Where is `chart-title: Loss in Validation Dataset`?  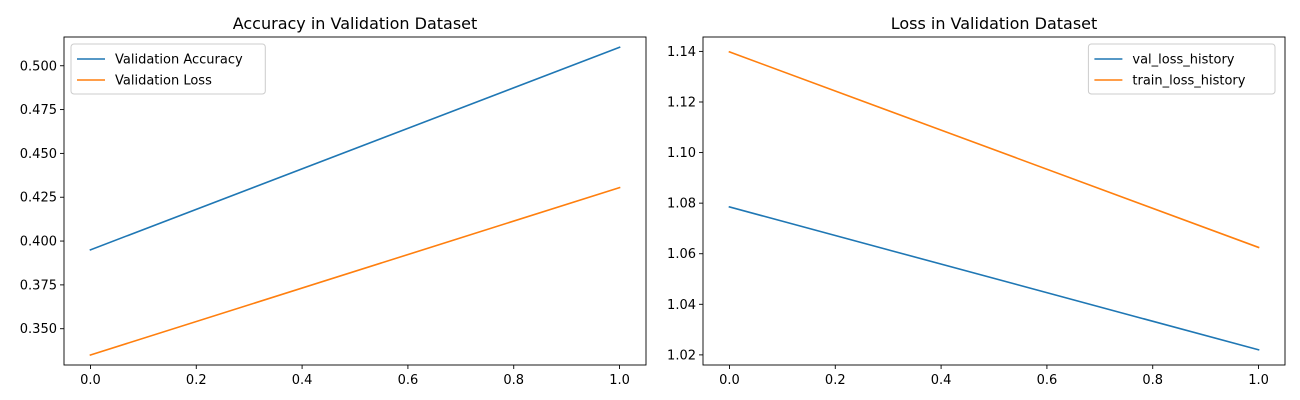
chart-title: Loss in Validation Dataset is located at coordinates (994, 23).